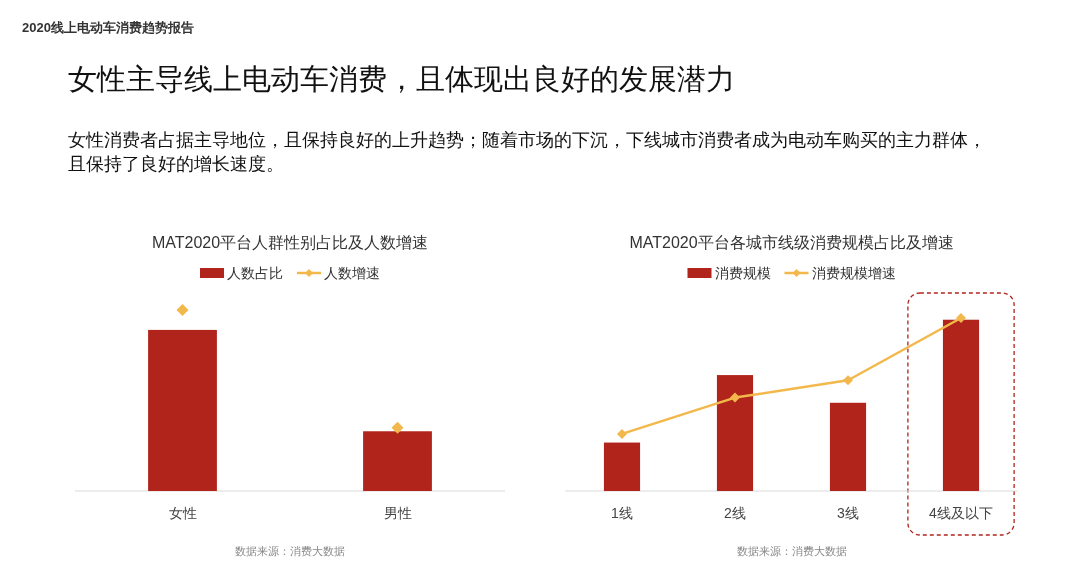 The image size is (1080, 582). What do you see at coordinates (848, 513) in the screenshot?
I see `x-tick-label: 3线` at bounding box center [848, 513].